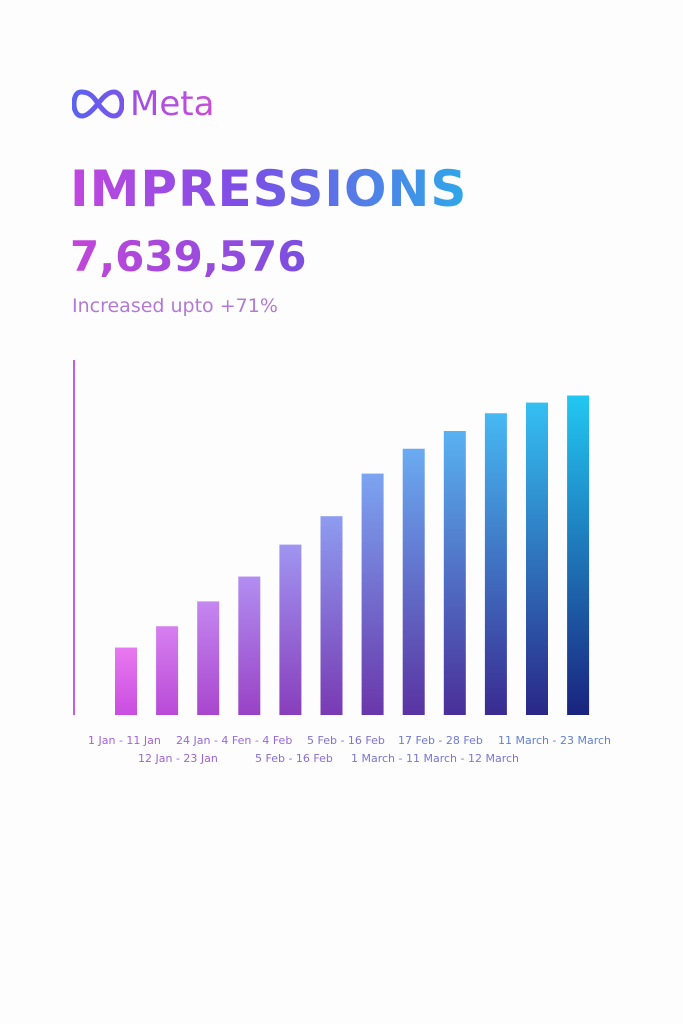 Image resolution: width=683 pixels, height=1024 pixels. I want to click on page-title: IMPRESSIONS, so click(269, 189).